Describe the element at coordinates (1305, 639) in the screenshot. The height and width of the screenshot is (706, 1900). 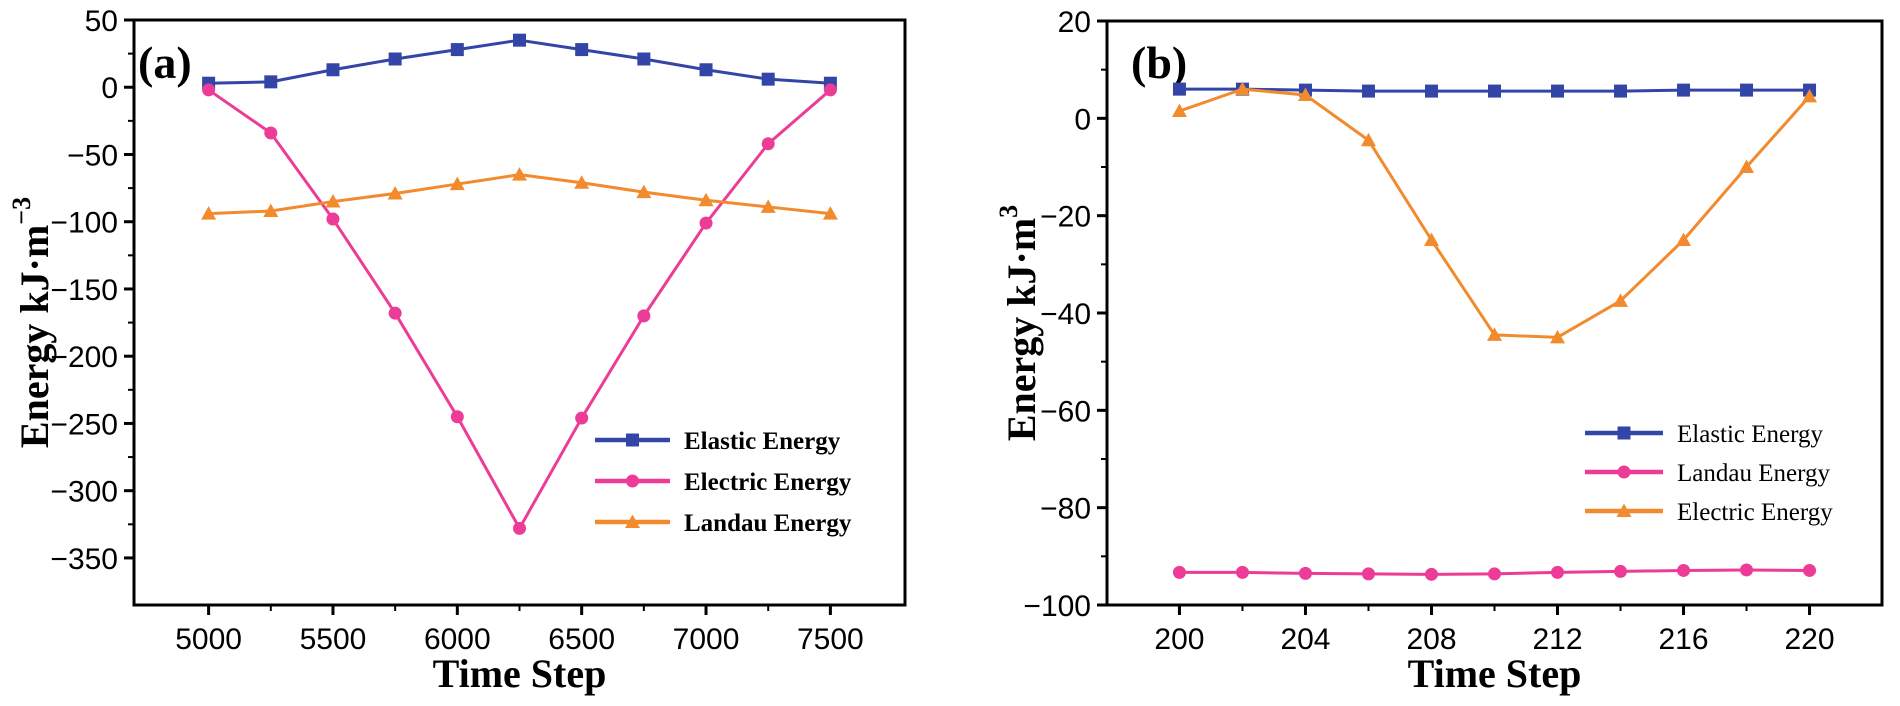
I see `x-tick-label: 204` at that location.